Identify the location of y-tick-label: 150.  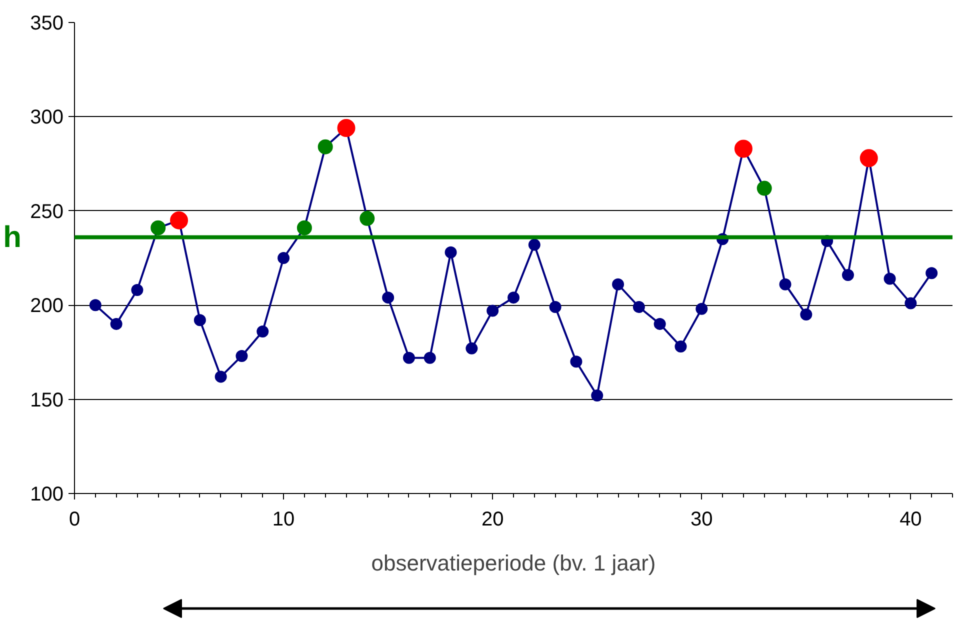
(47, 400).